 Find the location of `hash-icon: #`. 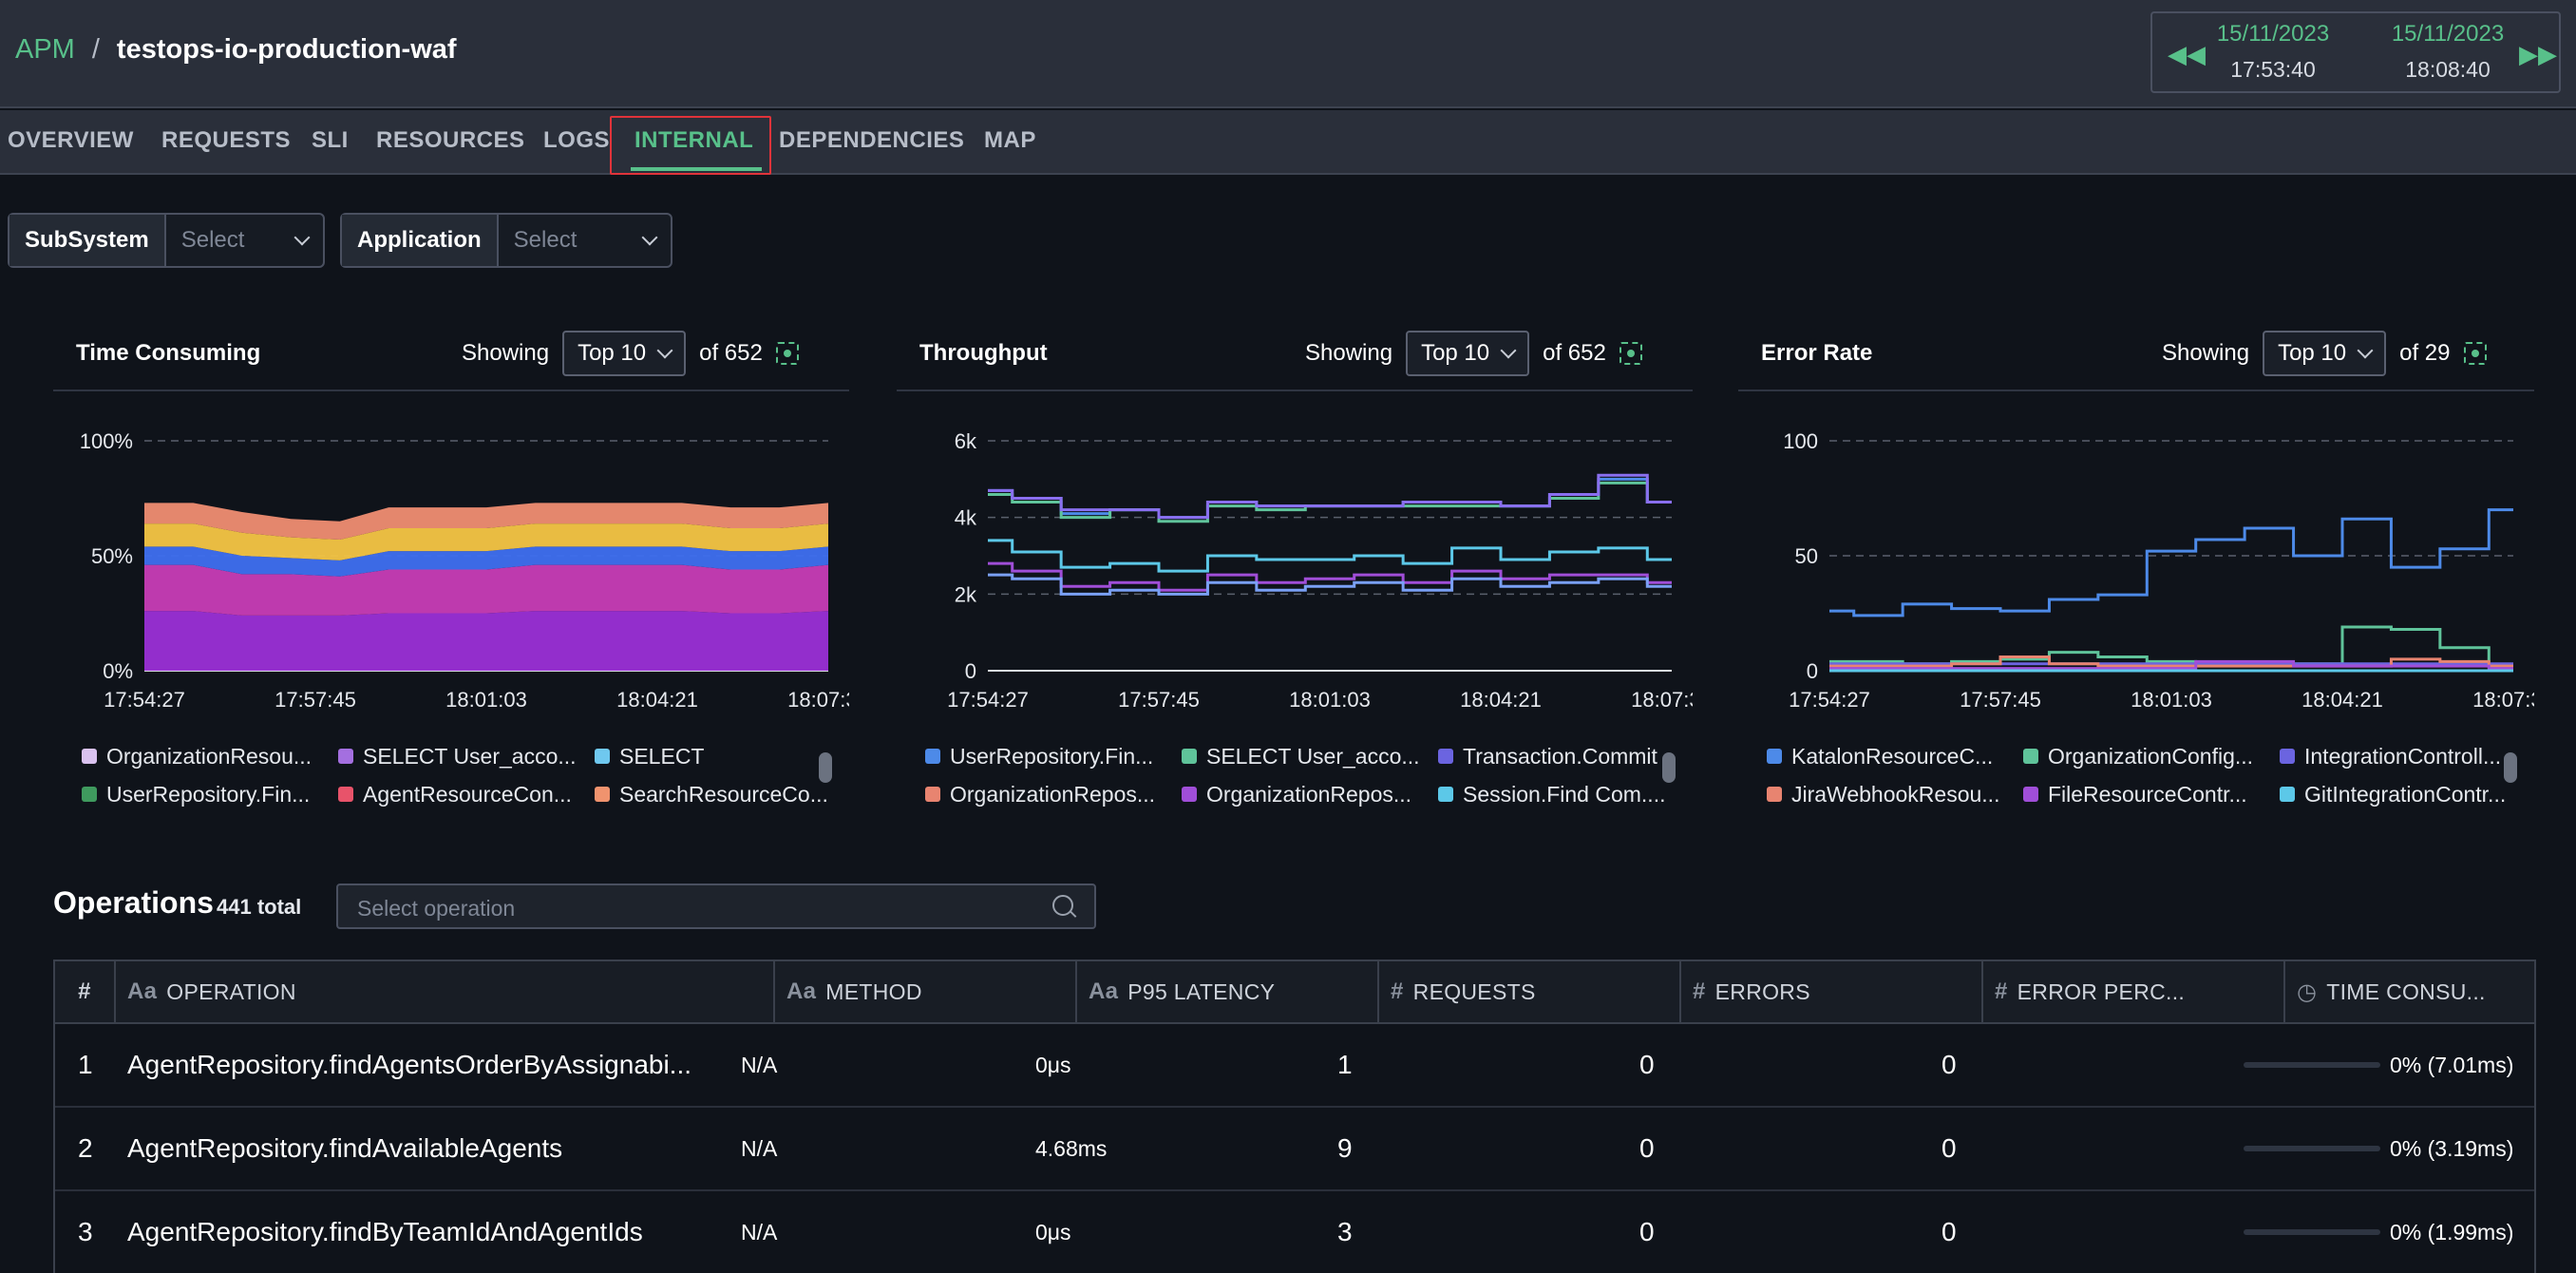

hash-icon: # is located at coordinates (84, 991).